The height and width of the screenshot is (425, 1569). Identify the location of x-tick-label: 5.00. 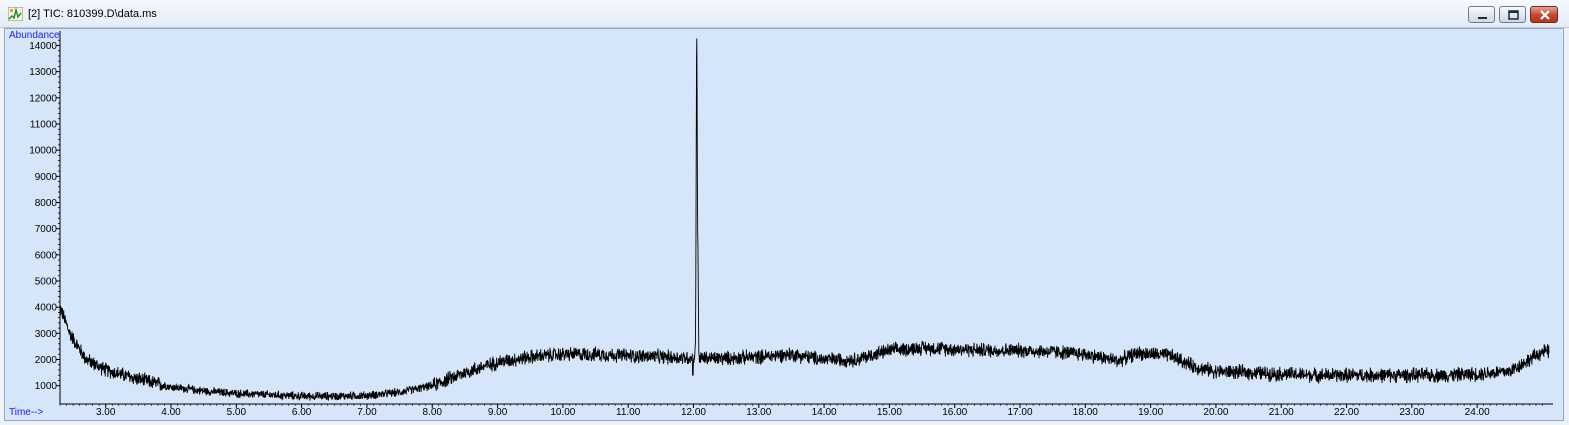
(237, 412).